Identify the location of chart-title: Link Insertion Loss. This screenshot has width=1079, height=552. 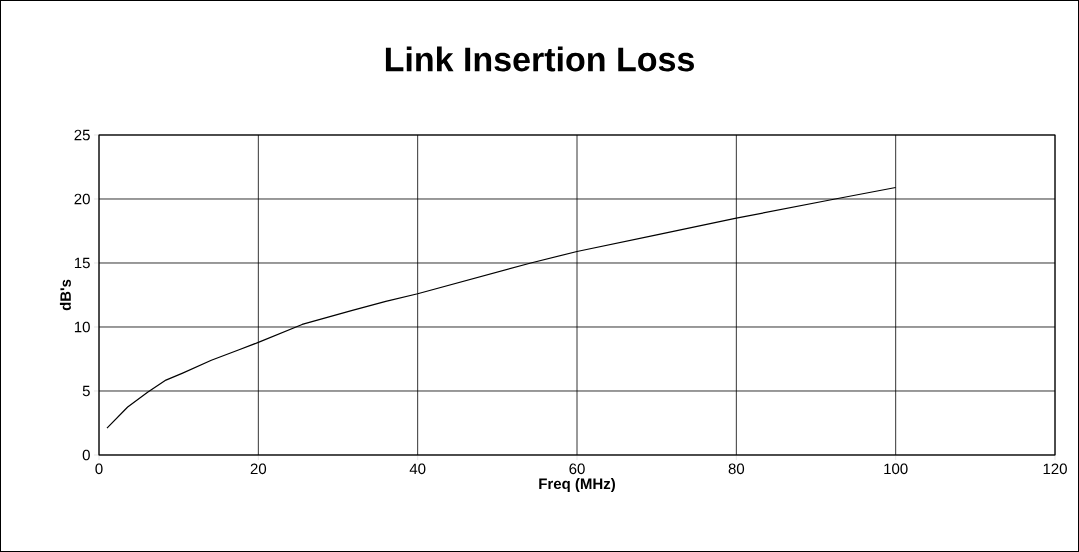
(539, 59).